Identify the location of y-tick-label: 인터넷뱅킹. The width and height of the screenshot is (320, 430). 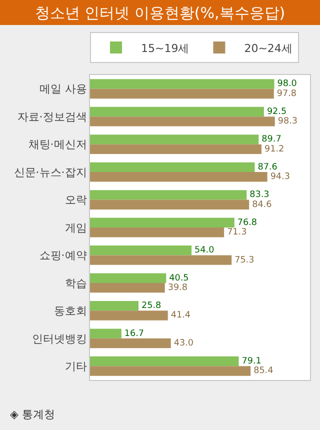
(59, 339).